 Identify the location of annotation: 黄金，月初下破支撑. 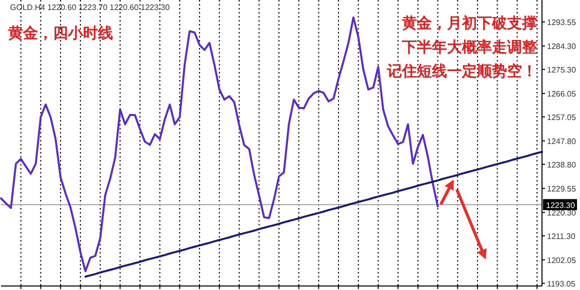
(469, 23).